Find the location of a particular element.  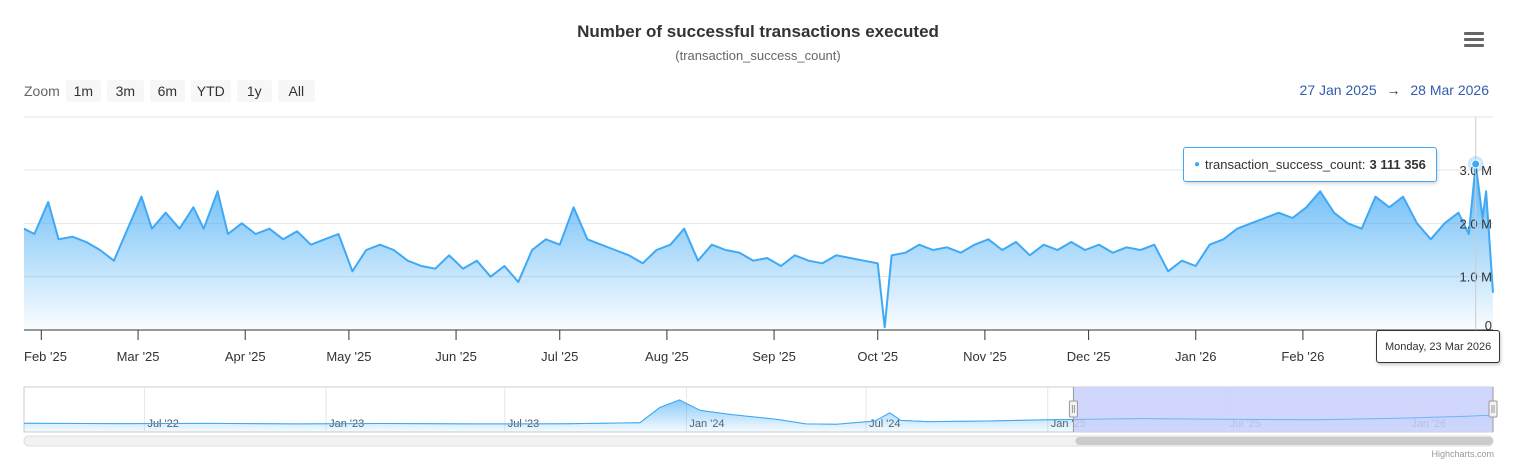

x-tick-label: Jun '25 is located at coordinates (456, 356).